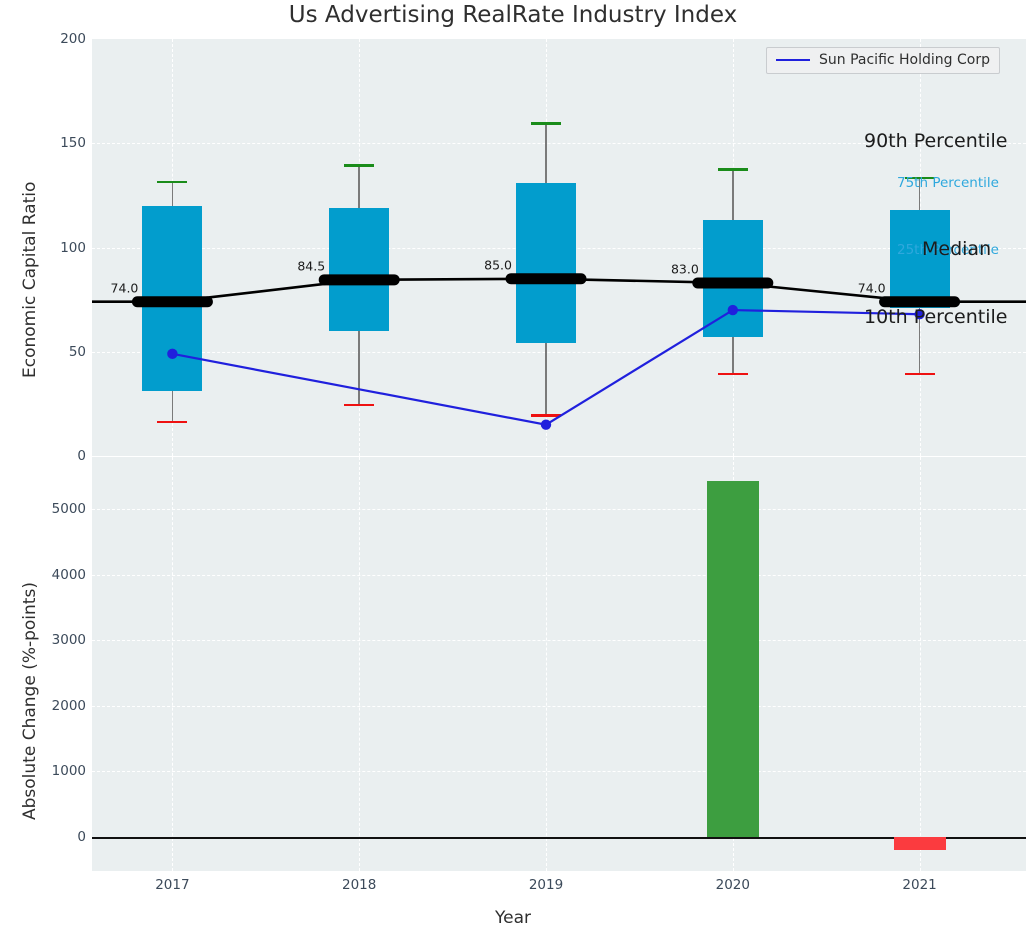  What do you see at coordinates (919, 885) in the screenshot?
I see `x-tick-label: 2021` at bounding box center [919, 885].